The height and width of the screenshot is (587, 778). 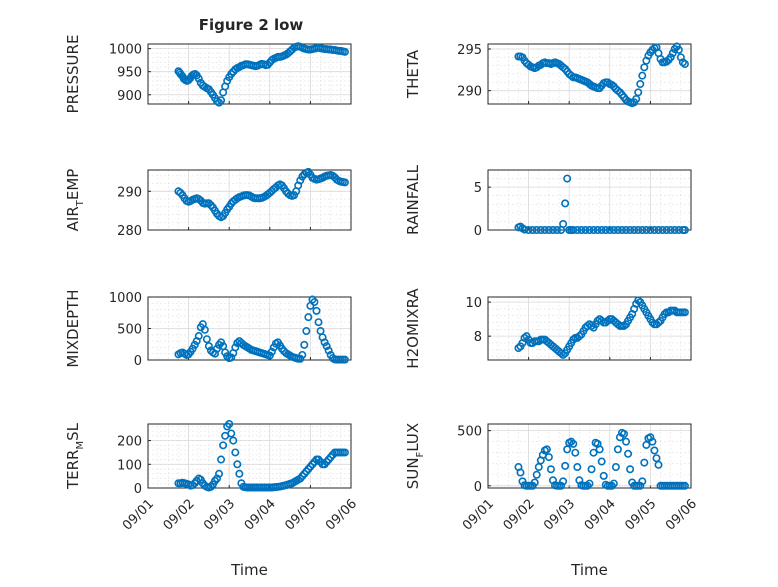 What do you see at coordinates (75, 456) in the screenshot?
I see `y-axis-label: TERRMSL` at bounding box center [75, 456].